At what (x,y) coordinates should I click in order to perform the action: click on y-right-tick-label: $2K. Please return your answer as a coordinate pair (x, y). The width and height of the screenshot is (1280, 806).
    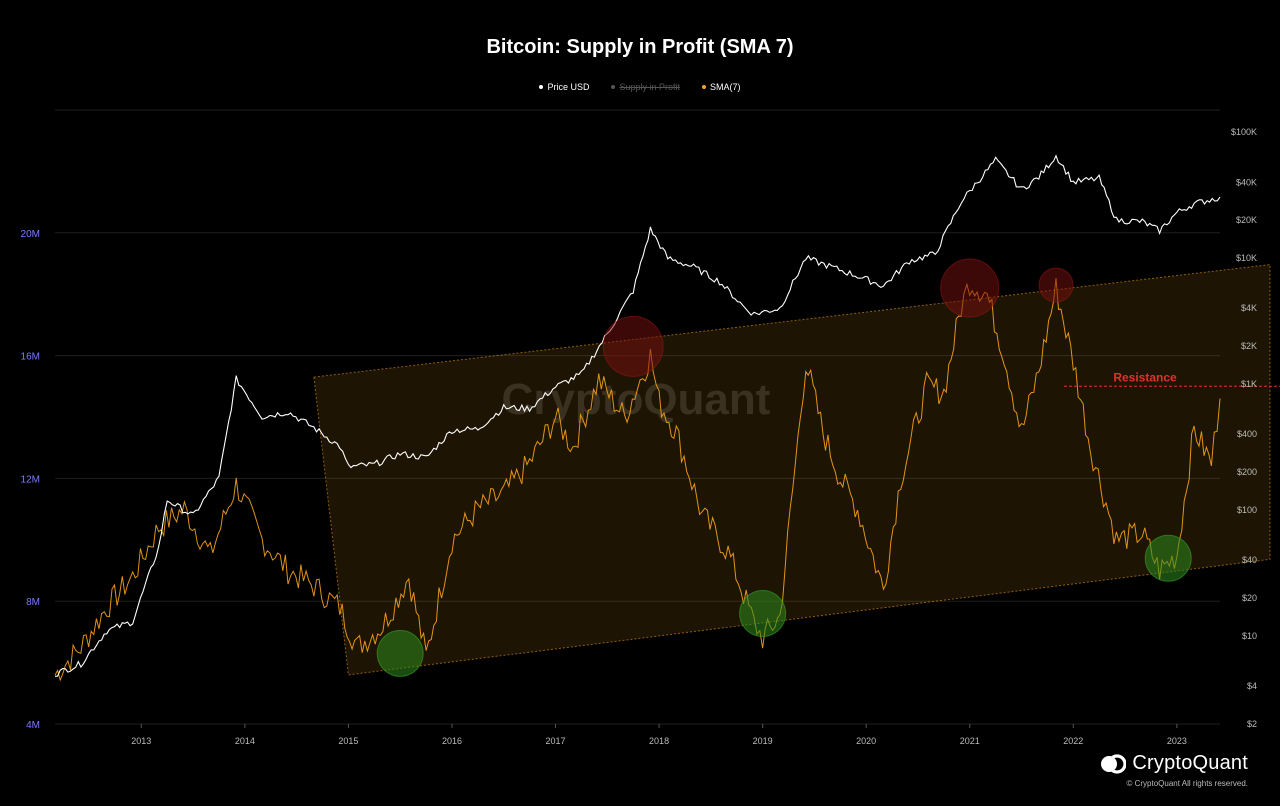
    Looking at the image, I should click on (1249, 346).